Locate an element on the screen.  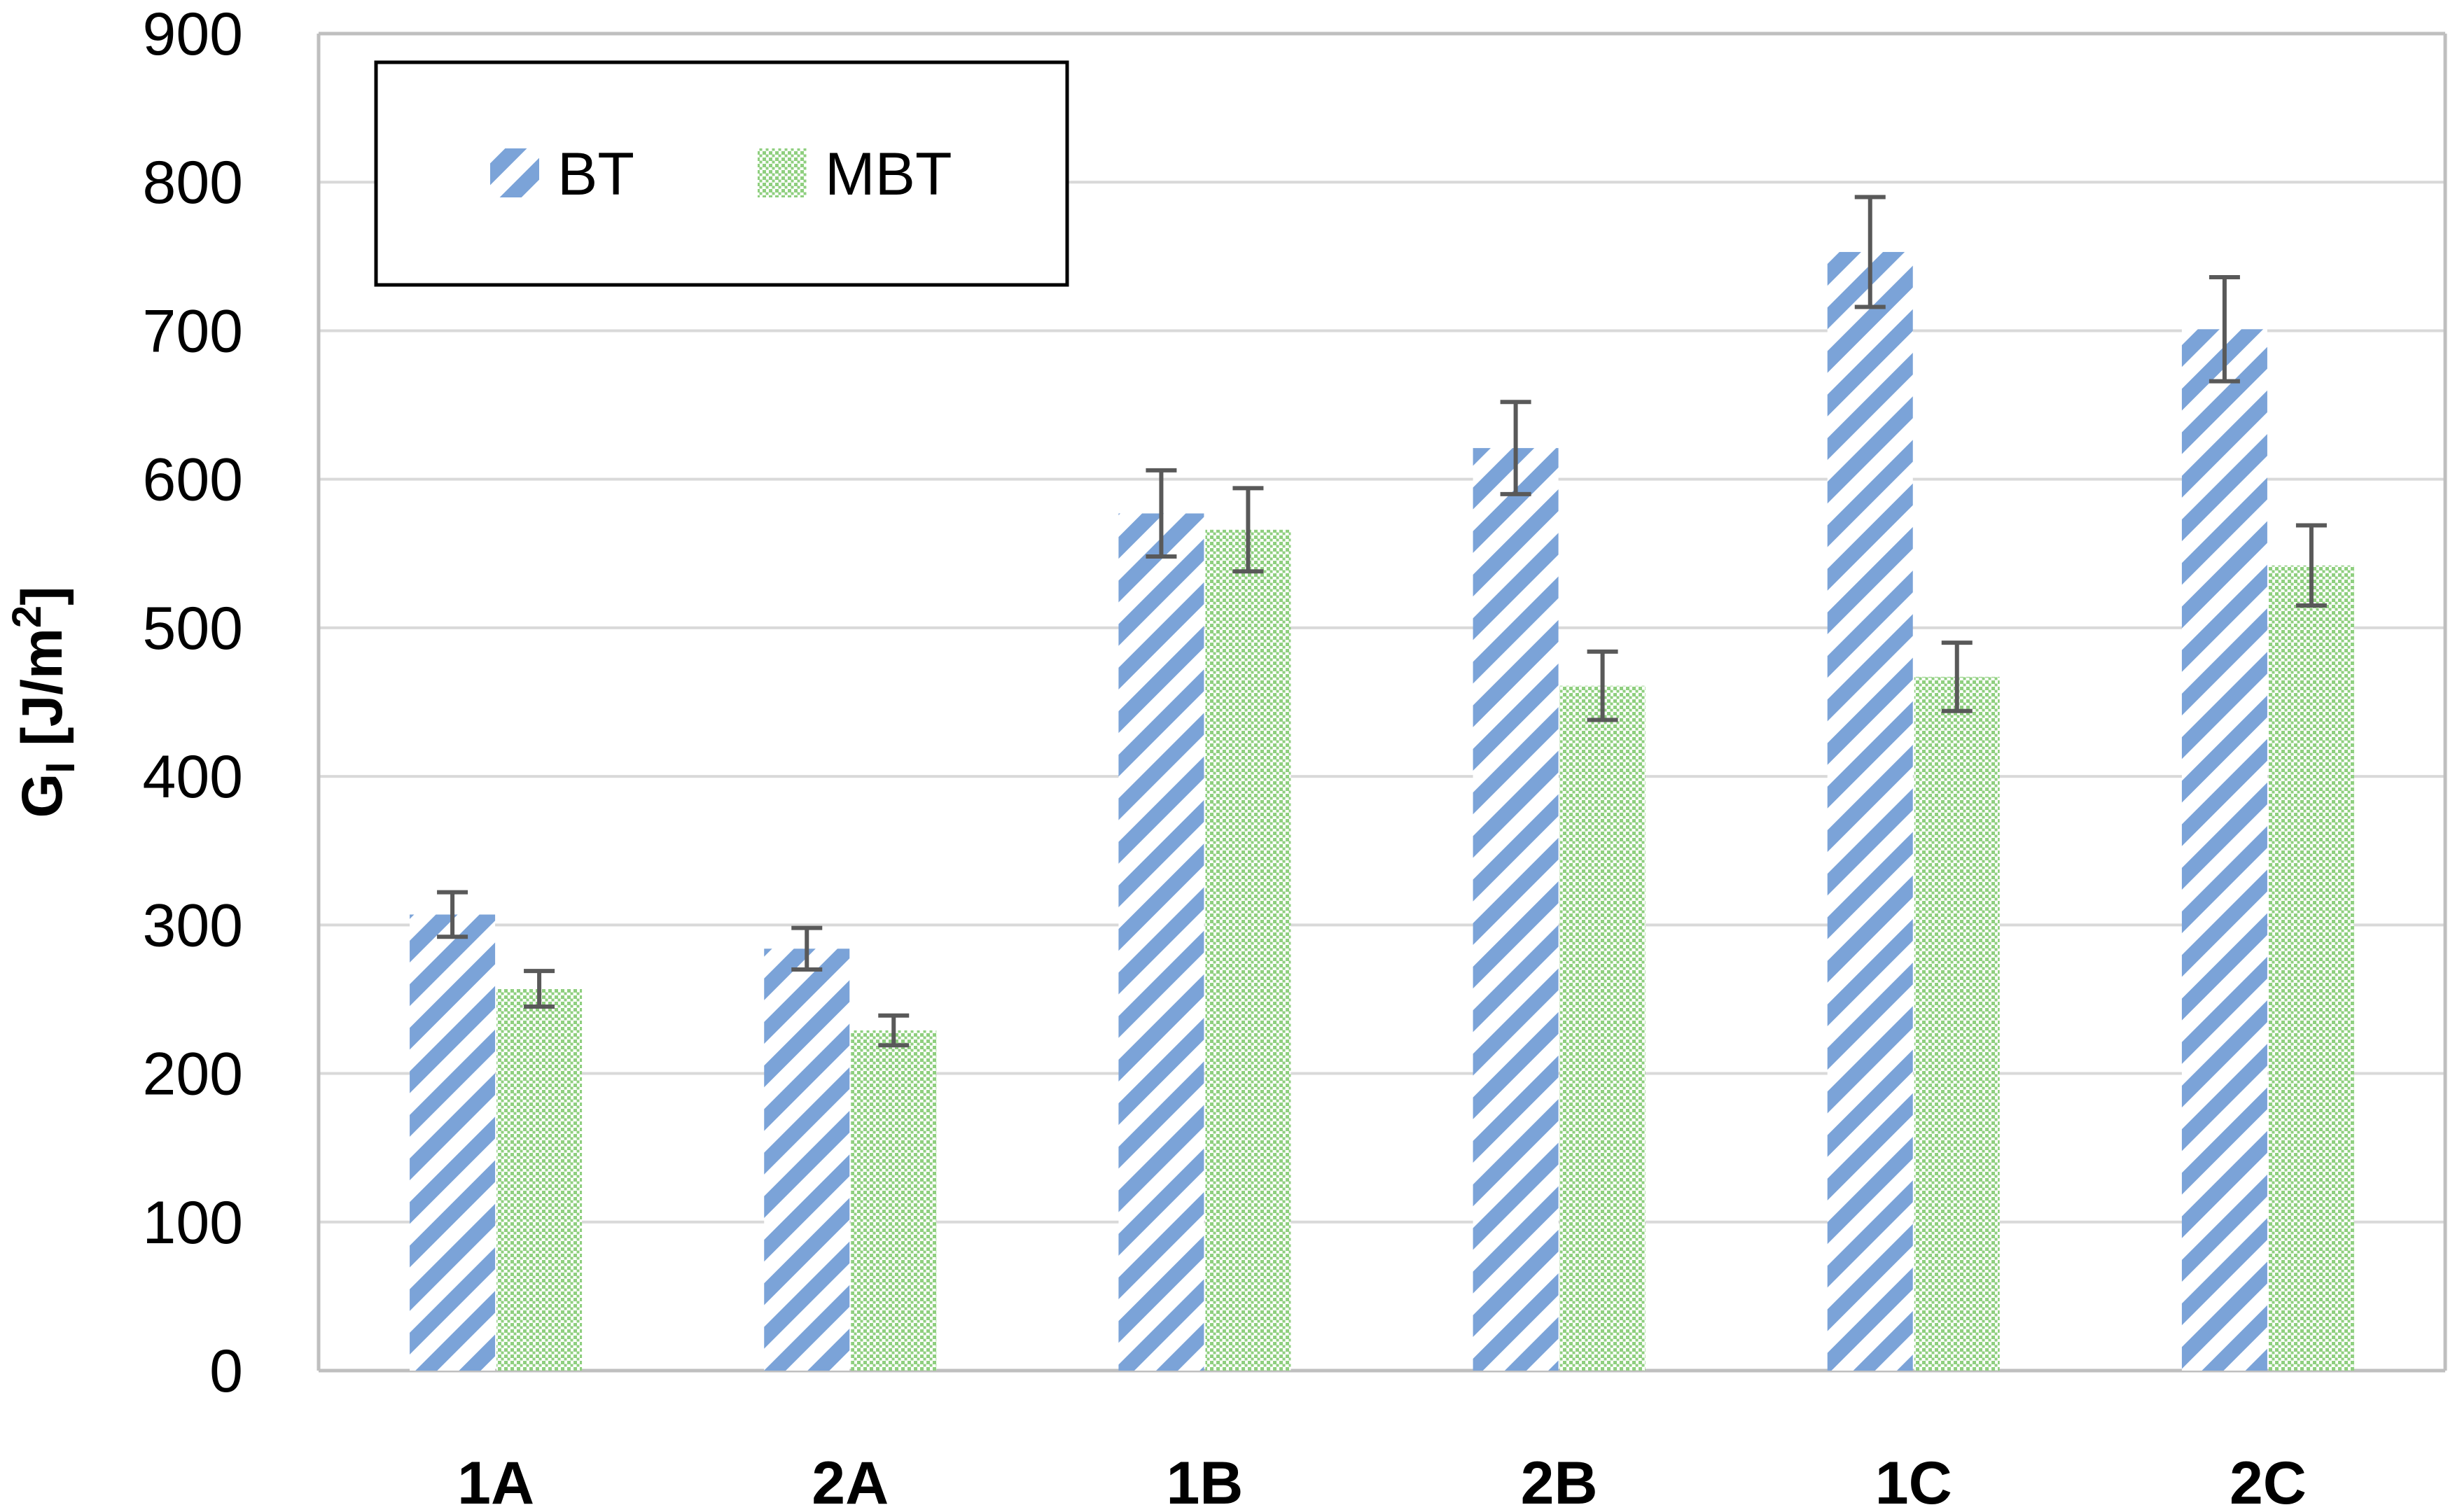
y-tick-label: 300 is located at coordinates (193, 925).